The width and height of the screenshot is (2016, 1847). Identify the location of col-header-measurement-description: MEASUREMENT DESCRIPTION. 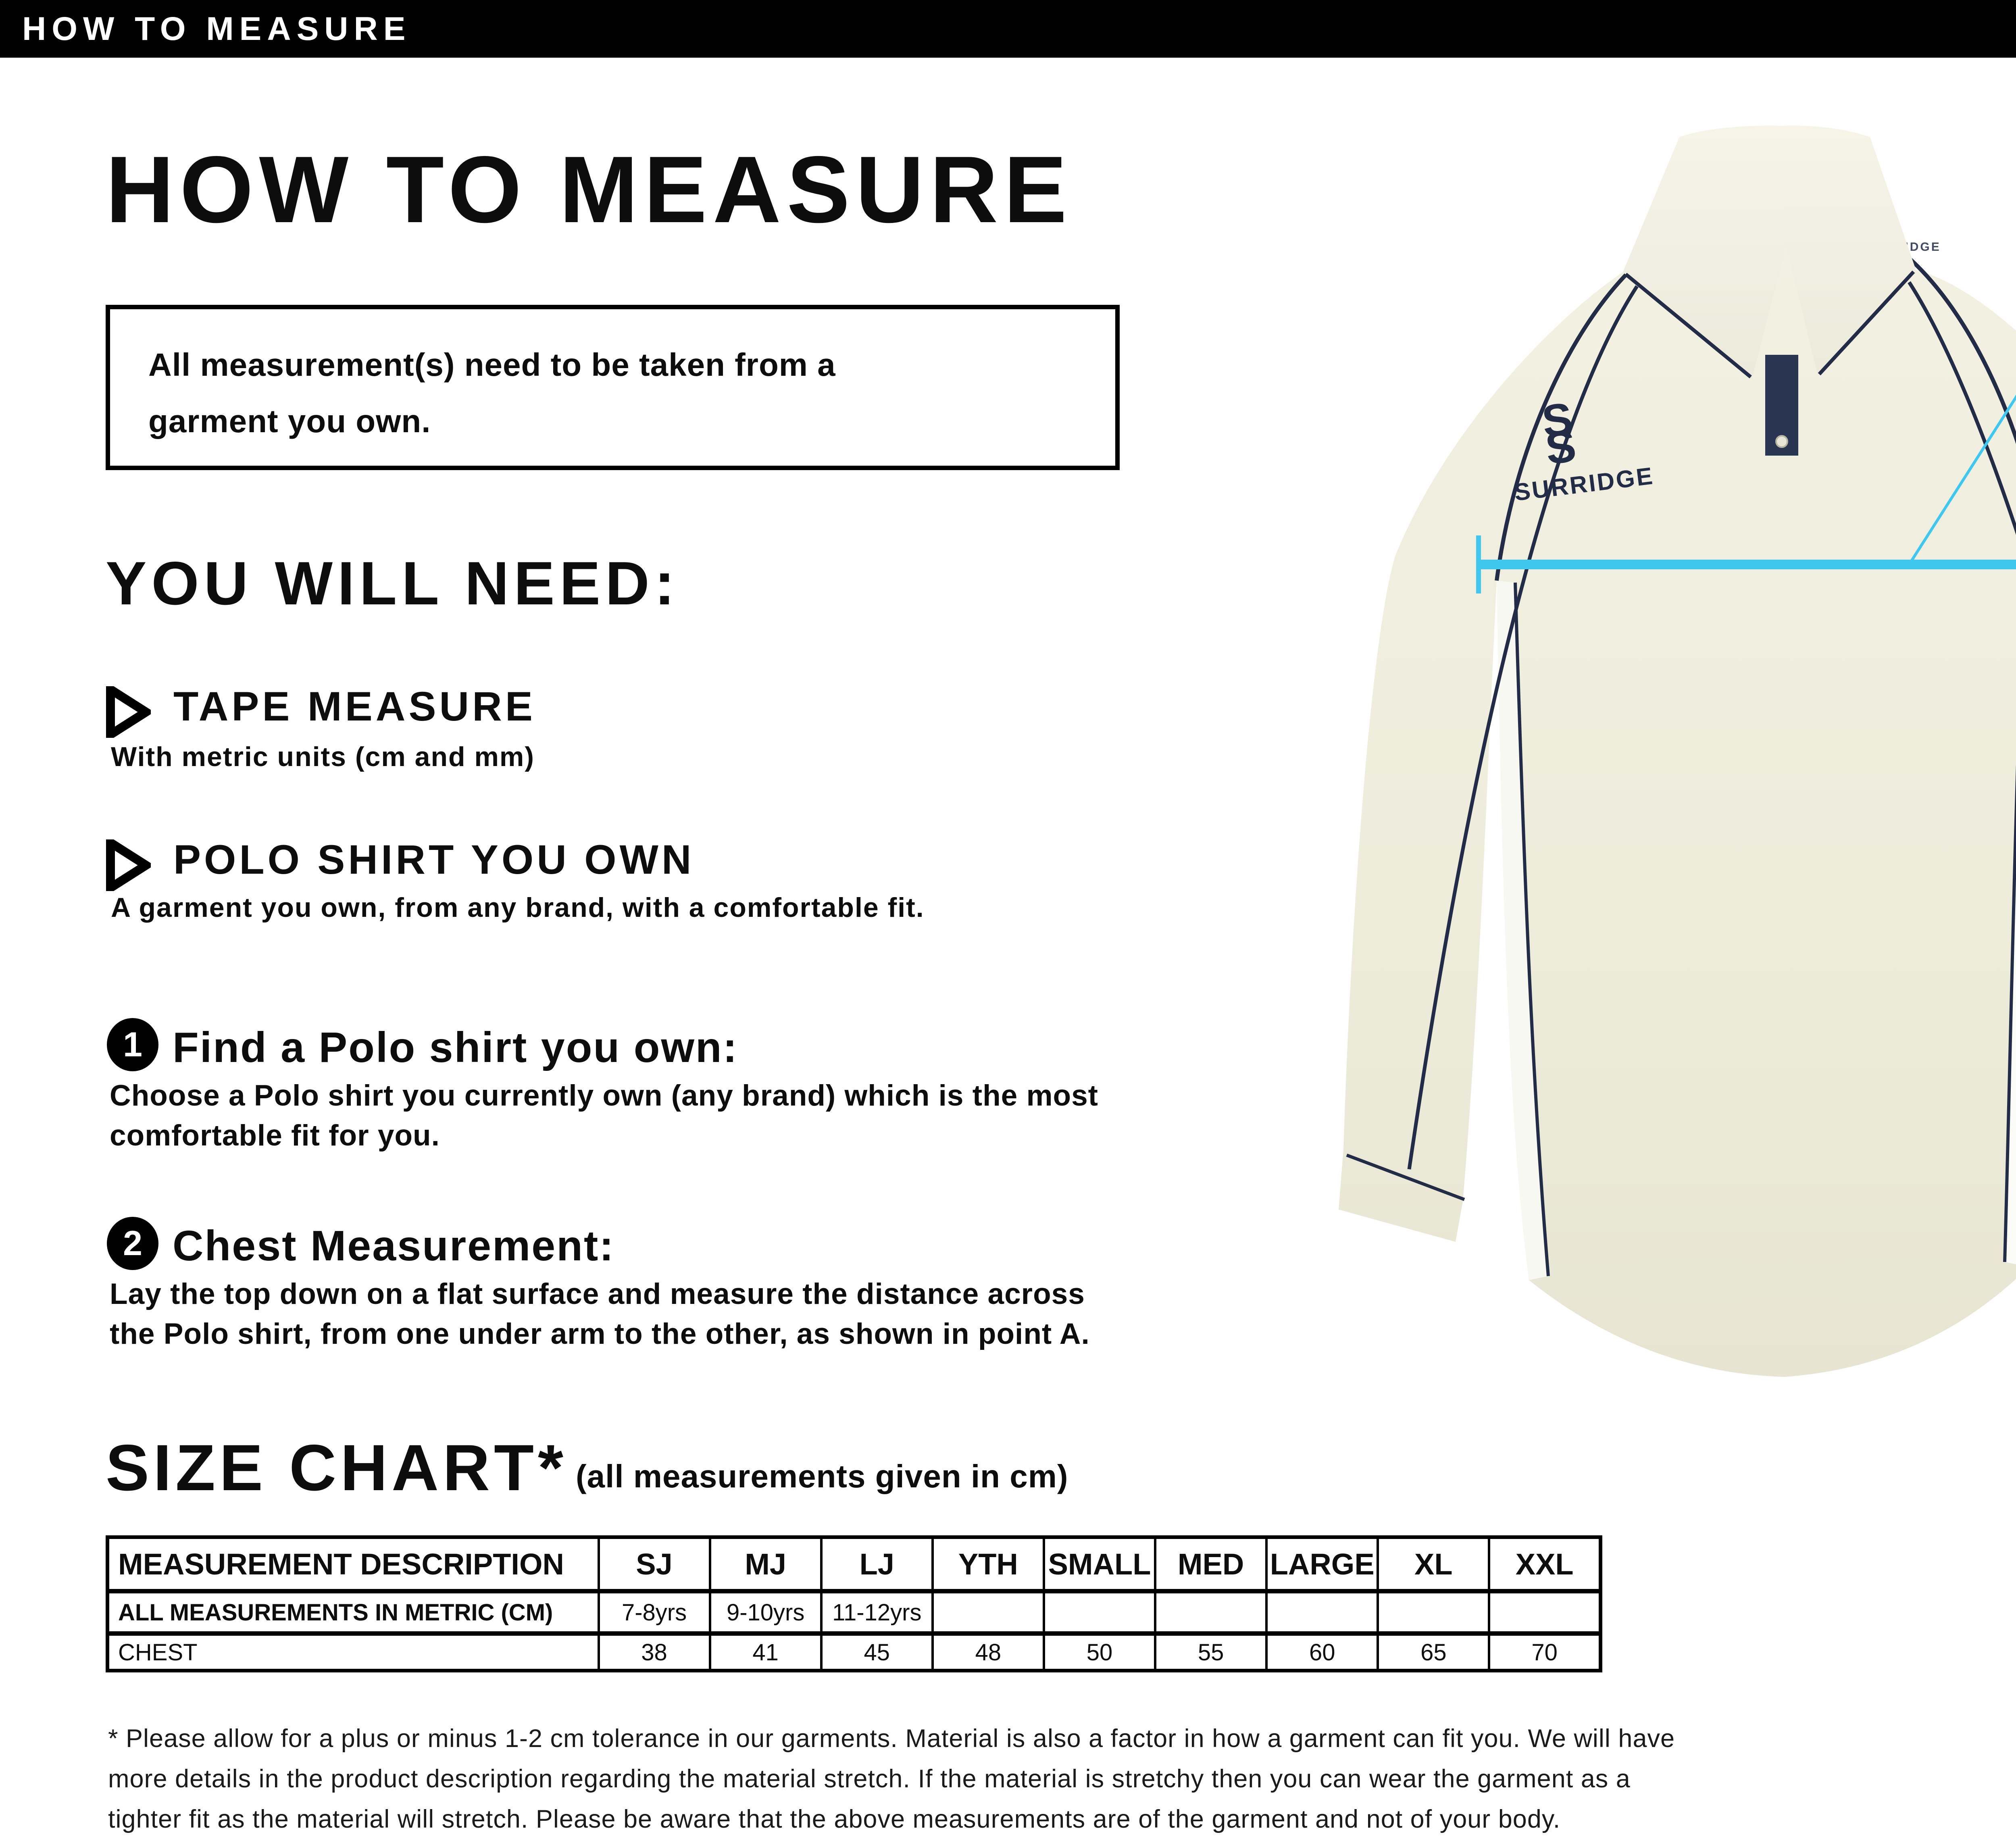
(353, 1564).